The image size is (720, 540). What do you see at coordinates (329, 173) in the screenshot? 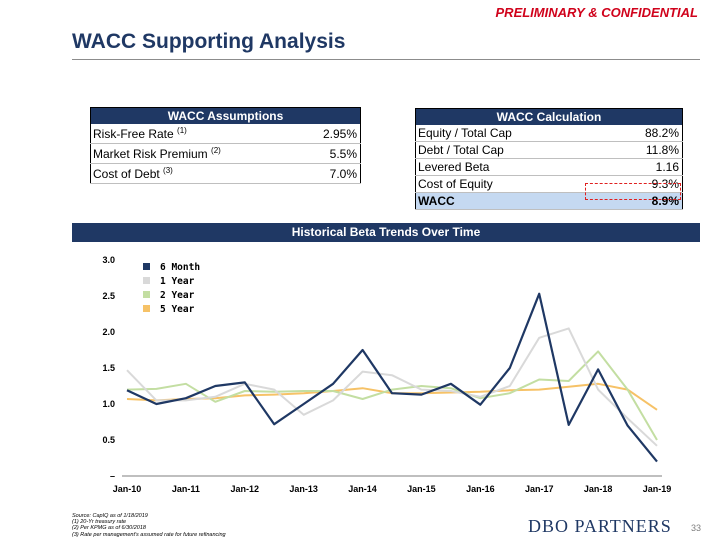
I see `row-value: 7.0%` at bounding box center [329, 173].